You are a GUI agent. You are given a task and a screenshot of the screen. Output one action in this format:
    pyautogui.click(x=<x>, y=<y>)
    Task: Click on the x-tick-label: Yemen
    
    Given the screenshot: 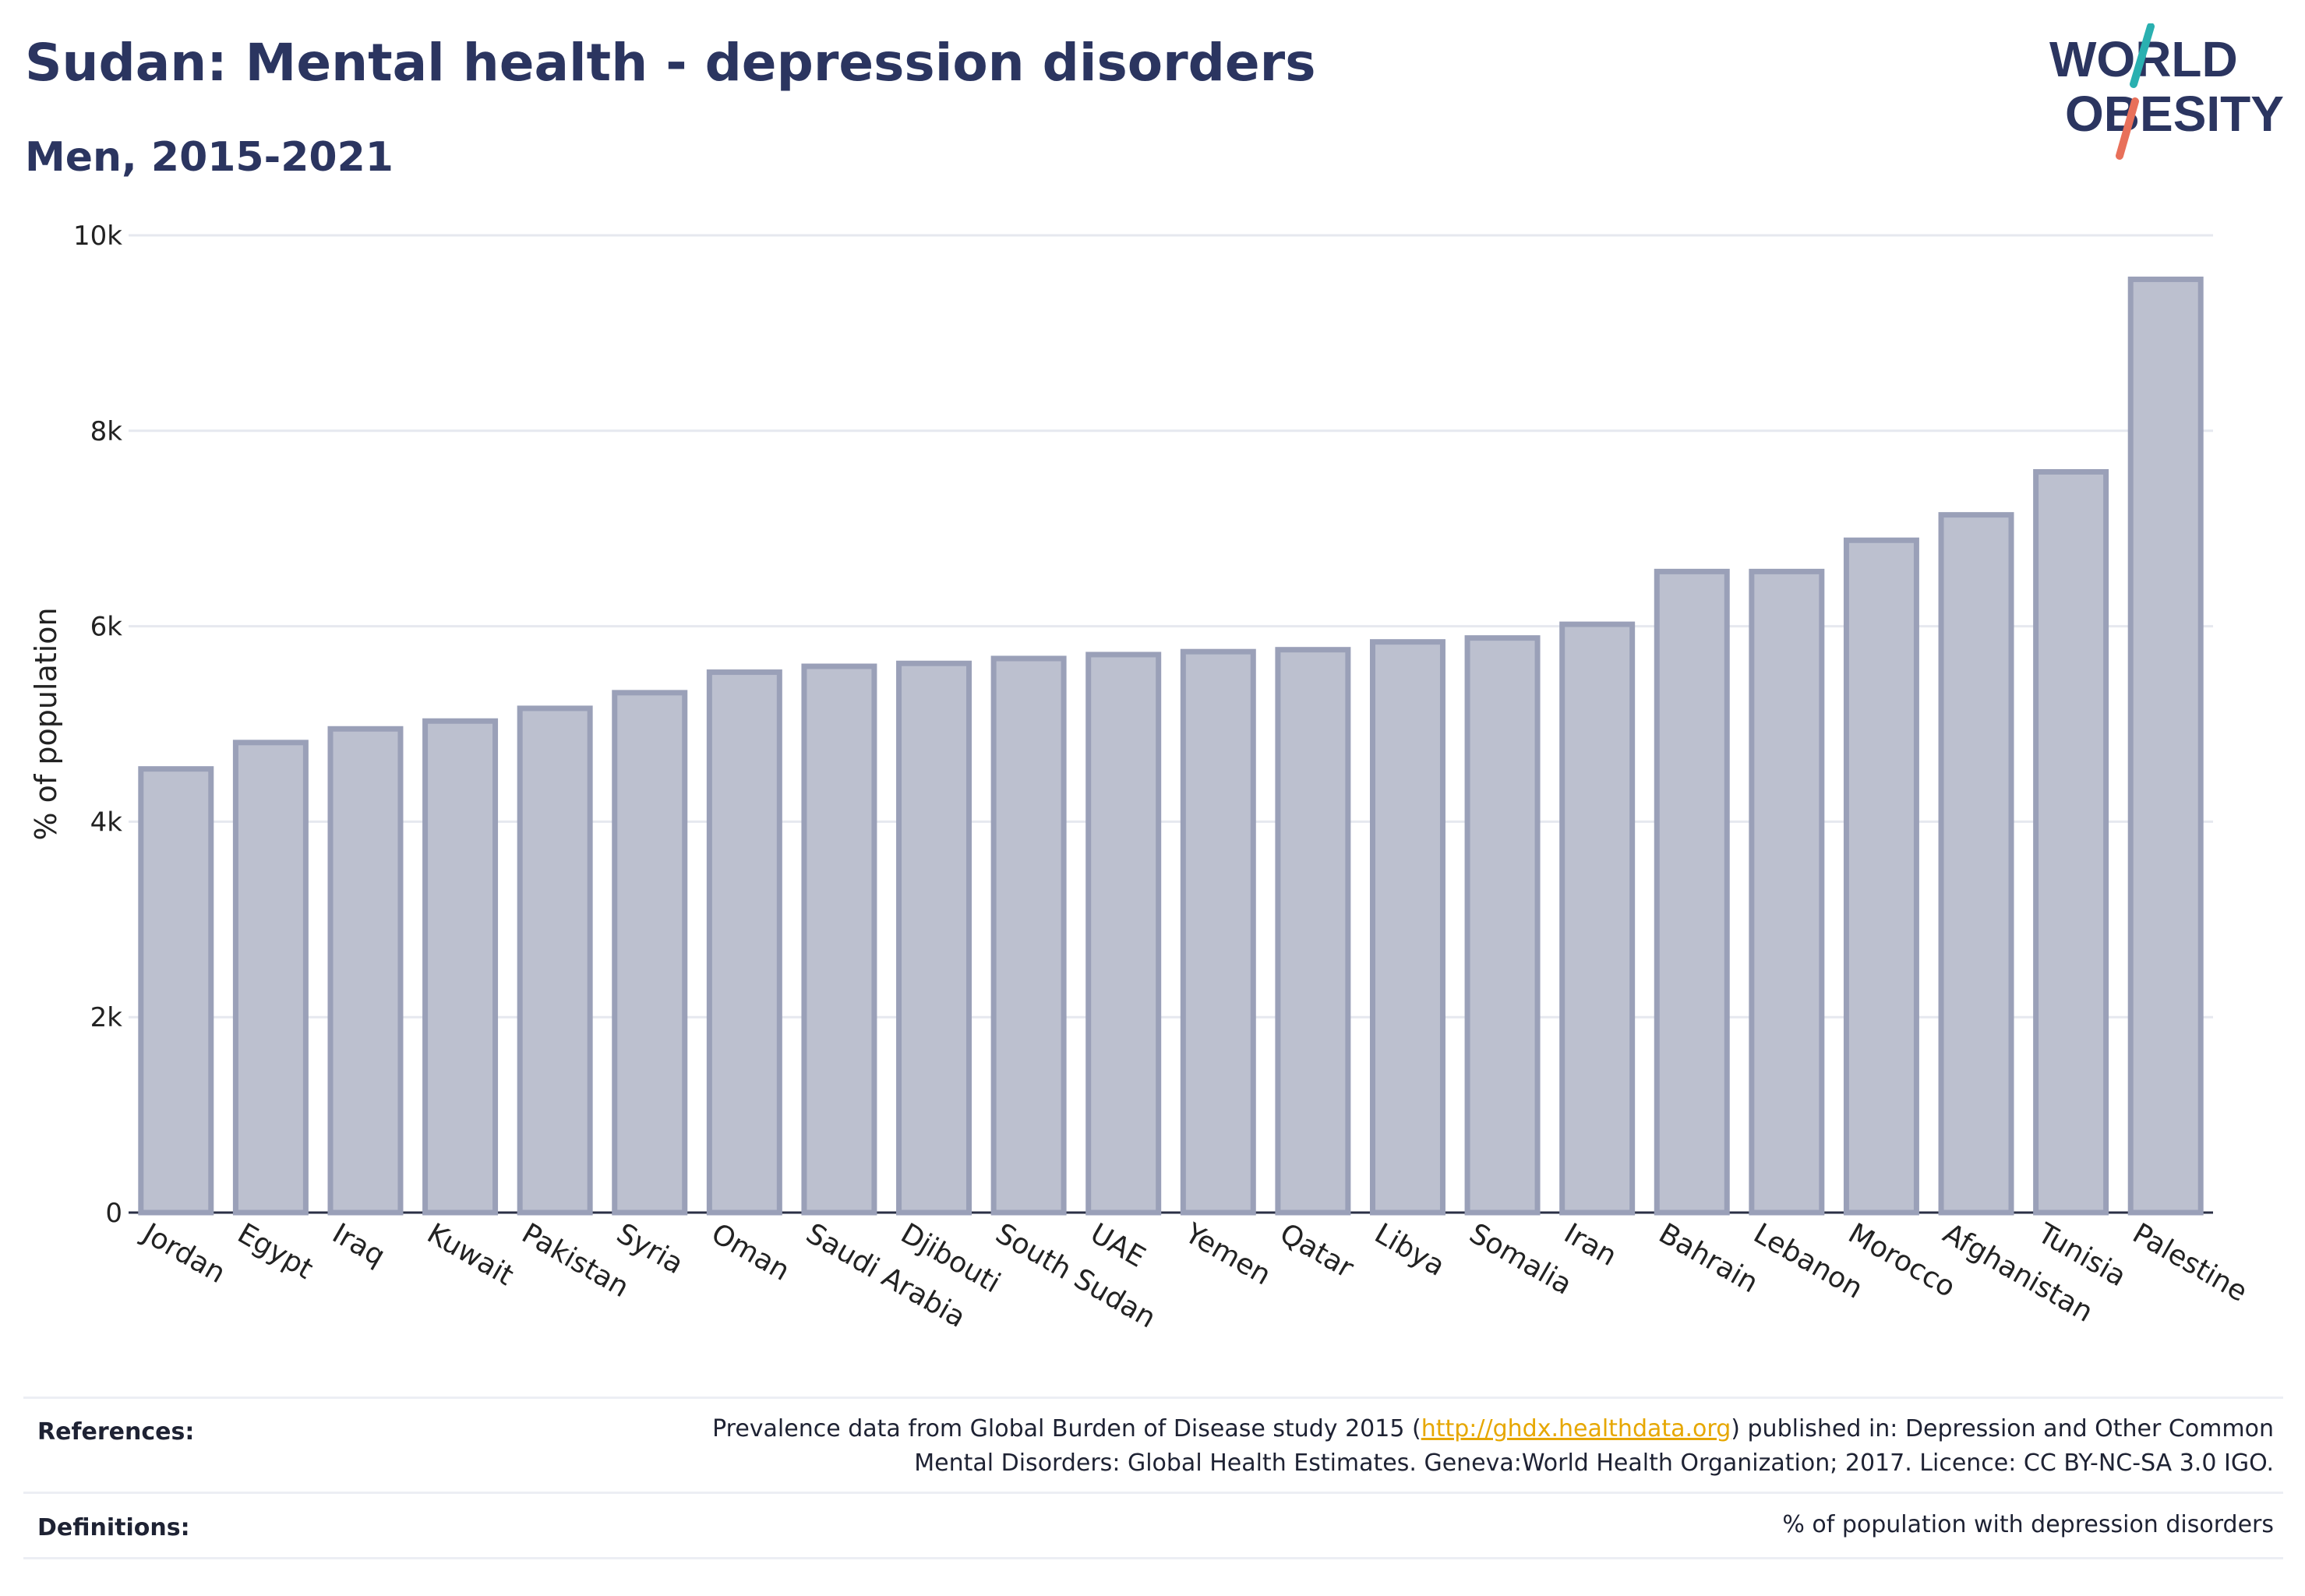 What is the action you would take?
    pyautogui.click(x=1227, y=1254)
    